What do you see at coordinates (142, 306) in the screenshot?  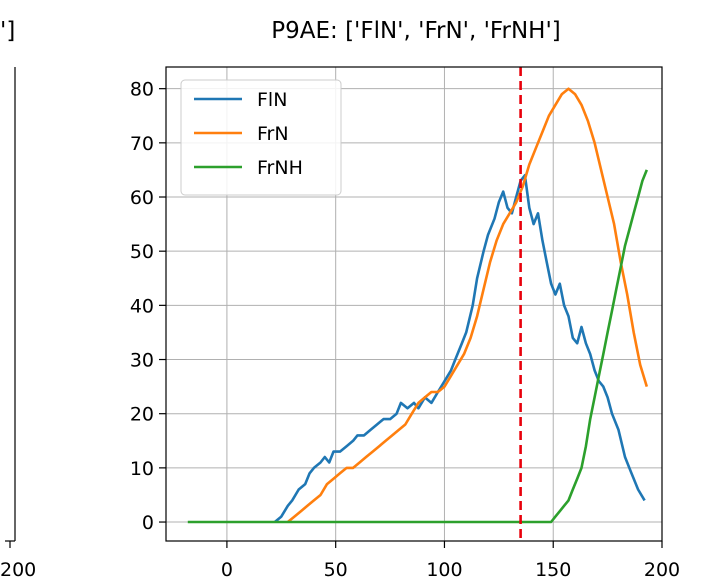 I see `y-tick-label: 40` at bounding box center [142, 306].